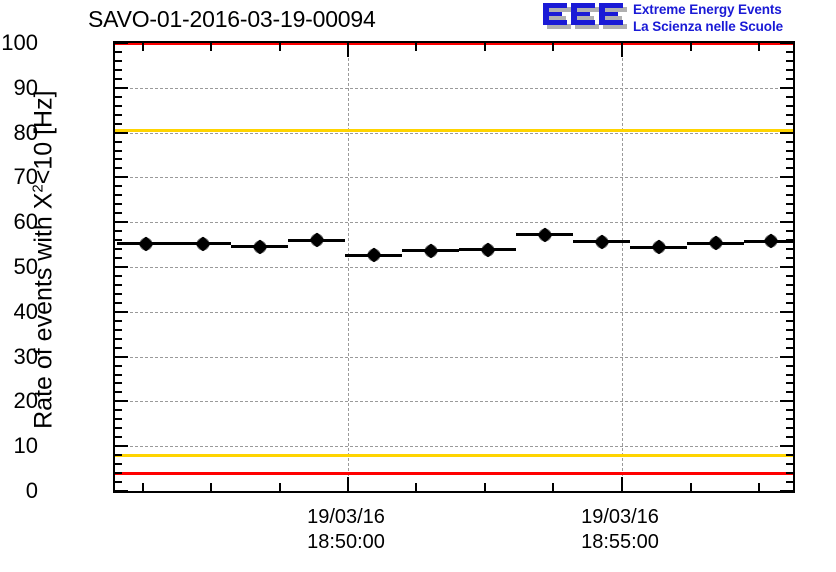 Image resolution: width=836 pixels, height=572 pixels. What do you see at coordinates (25, 222) in the screenshot?
I see `y-axis-tick-label: 60` at bounding box center [25, 222].